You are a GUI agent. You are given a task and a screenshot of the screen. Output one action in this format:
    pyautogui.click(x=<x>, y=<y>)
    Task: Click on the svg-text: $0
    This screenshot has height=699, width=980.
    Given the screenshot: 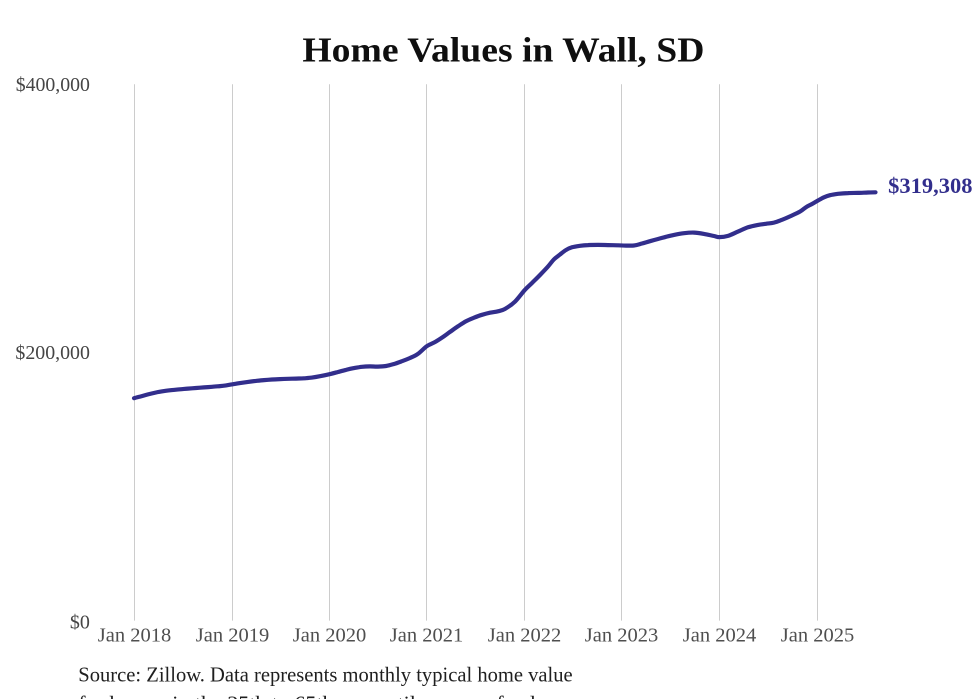 What is the action you would take?
    pyautogui.click(x=80, y=623)
    